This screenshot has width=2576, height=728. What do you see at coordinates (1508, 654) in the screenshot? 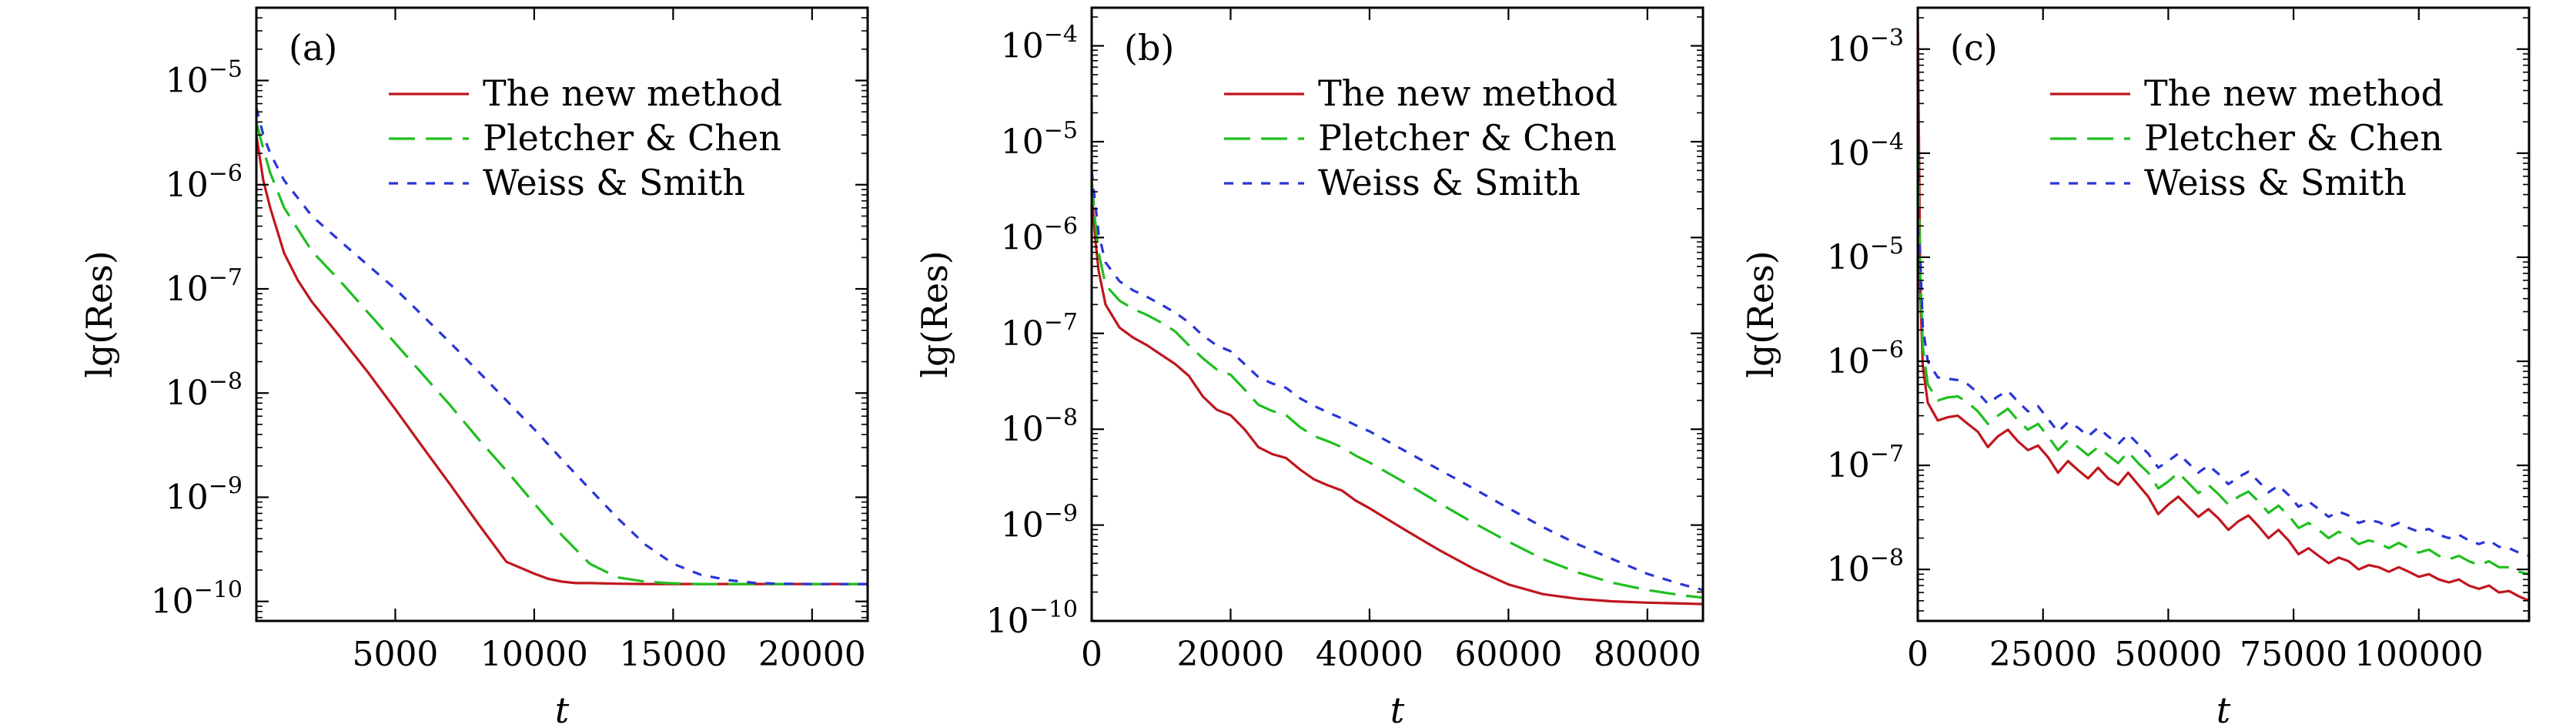
I see `x-tick-label: 60000` at bounding box center [1508, 654].